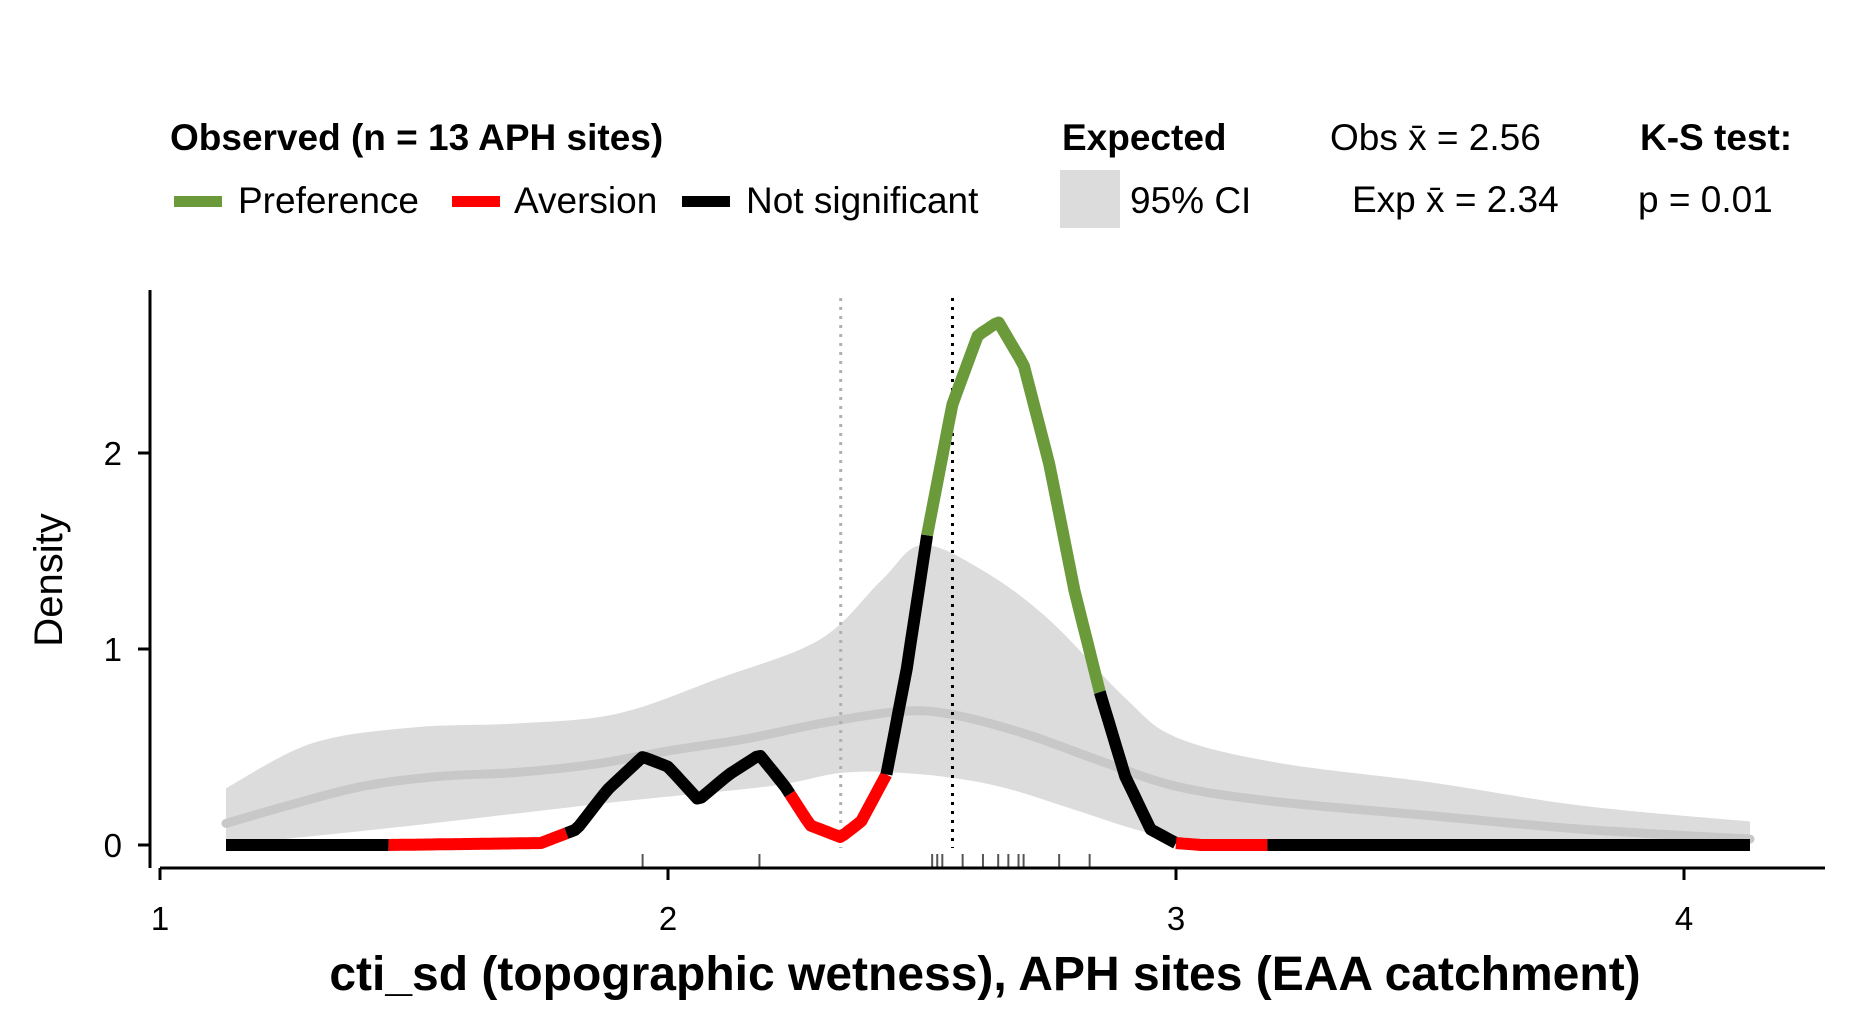 Image resolution: width=1860 pixels, height=1020 pixels. I want to click on x-tick-label: 4, so click(1684, 918).